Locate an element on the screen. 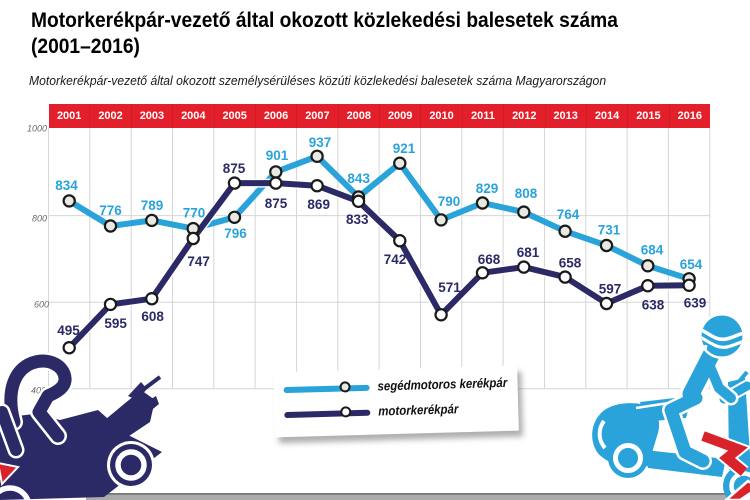  svg-text: 597 is located at coordinates (610, 289).